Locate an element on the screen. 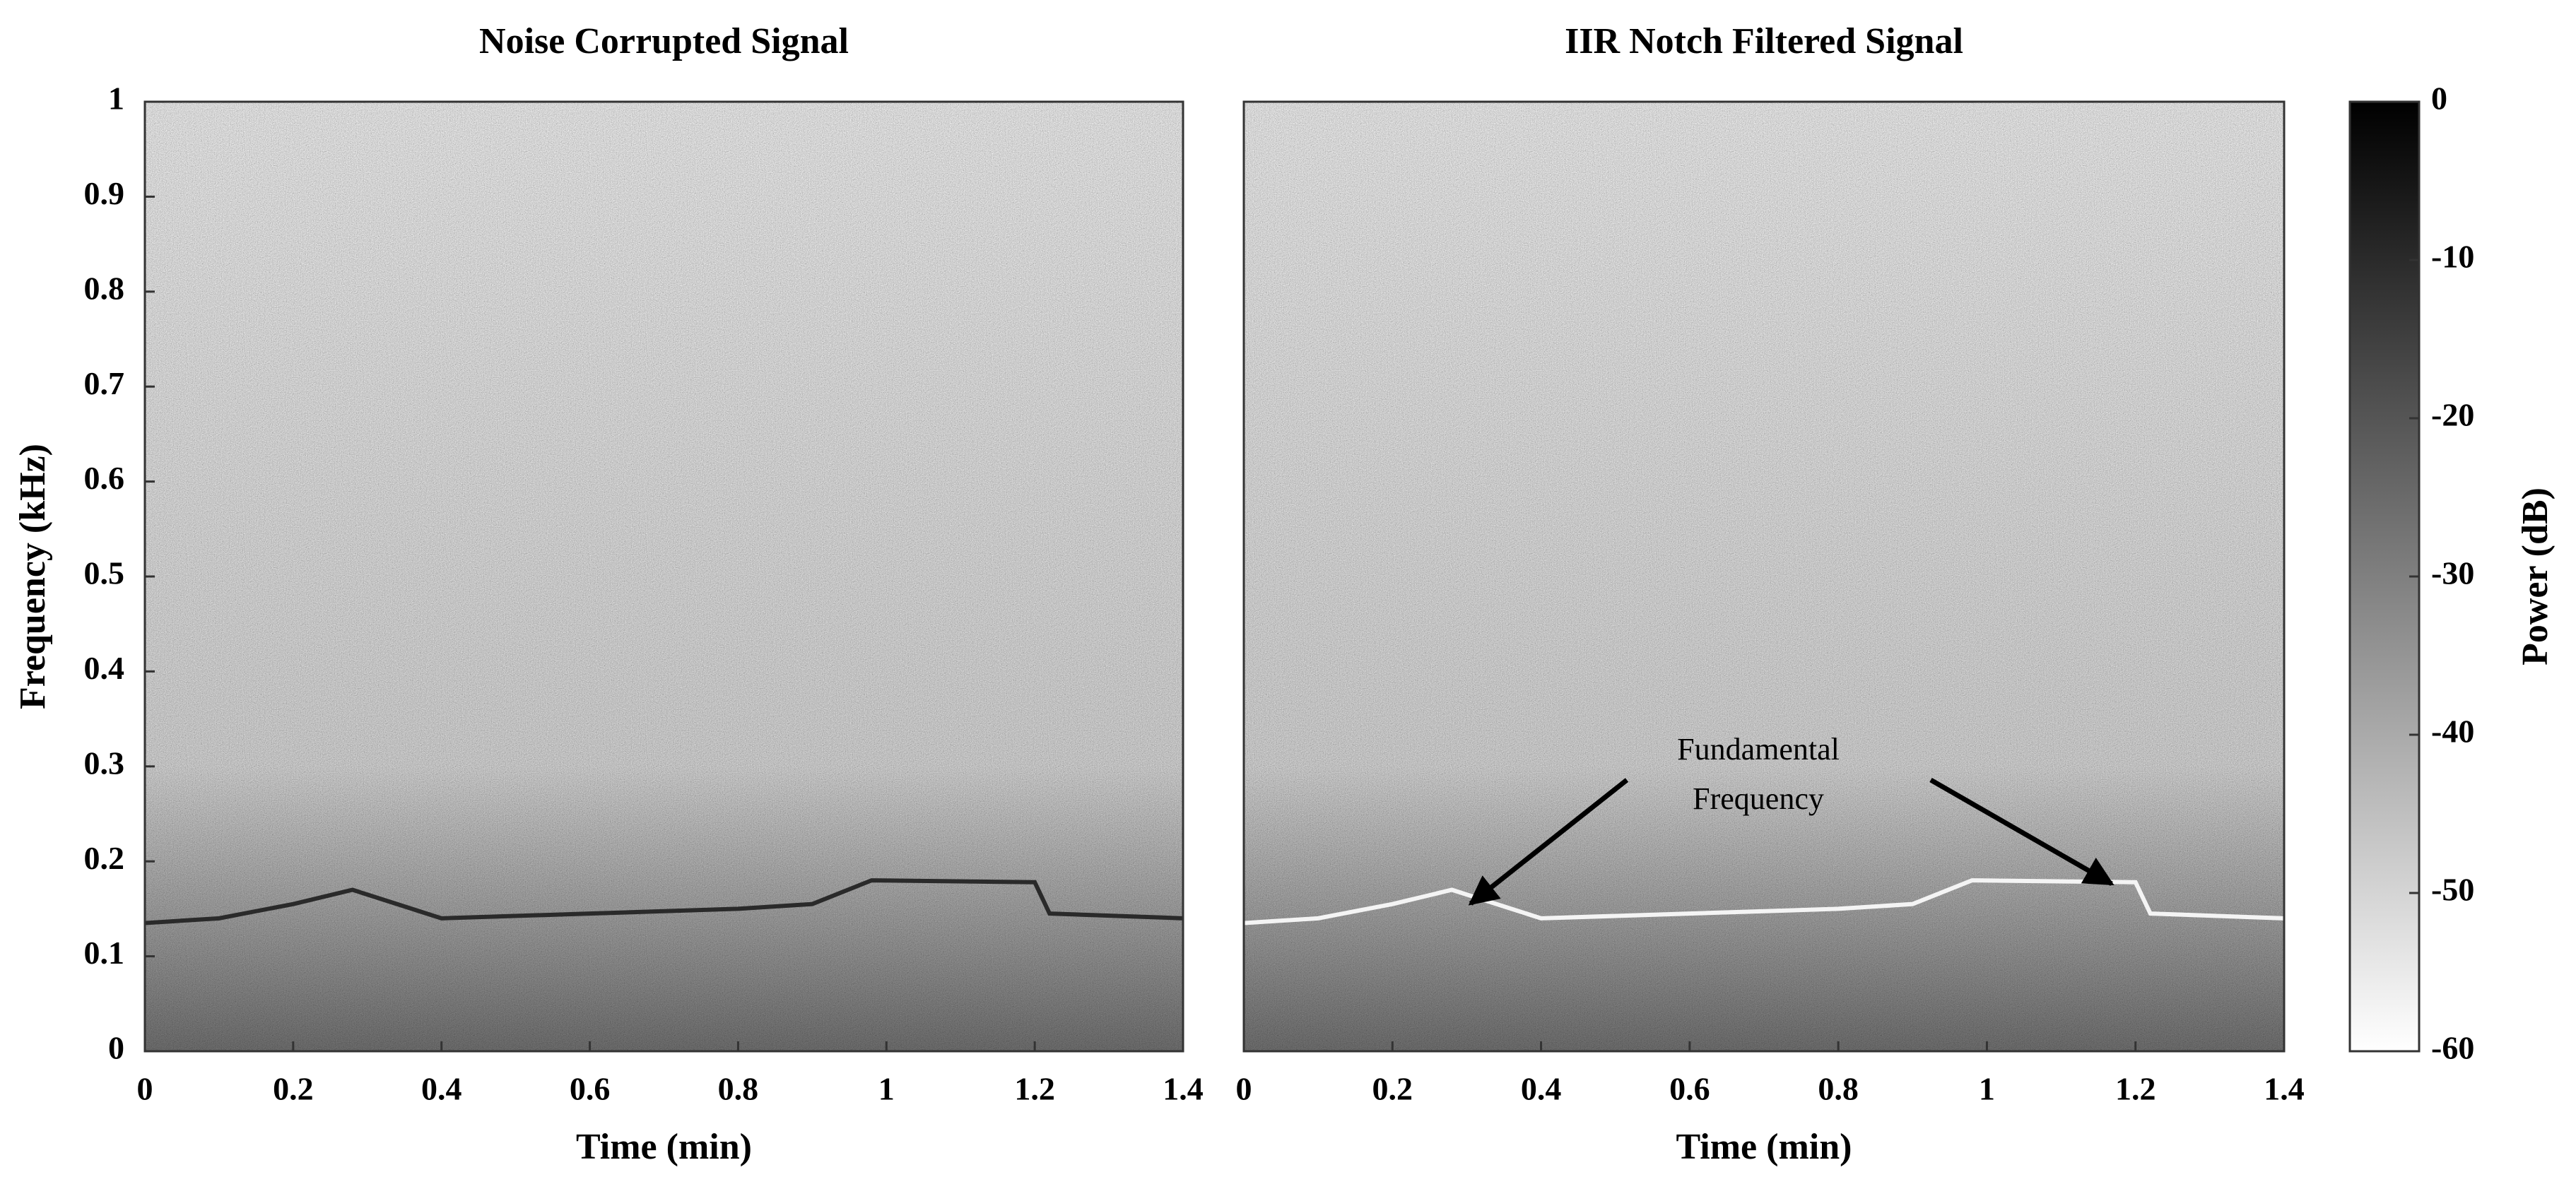 The height and width of the screenshot is (1189, 2576). y-tick-label: 0.5 is located at coordinates (104, 573).